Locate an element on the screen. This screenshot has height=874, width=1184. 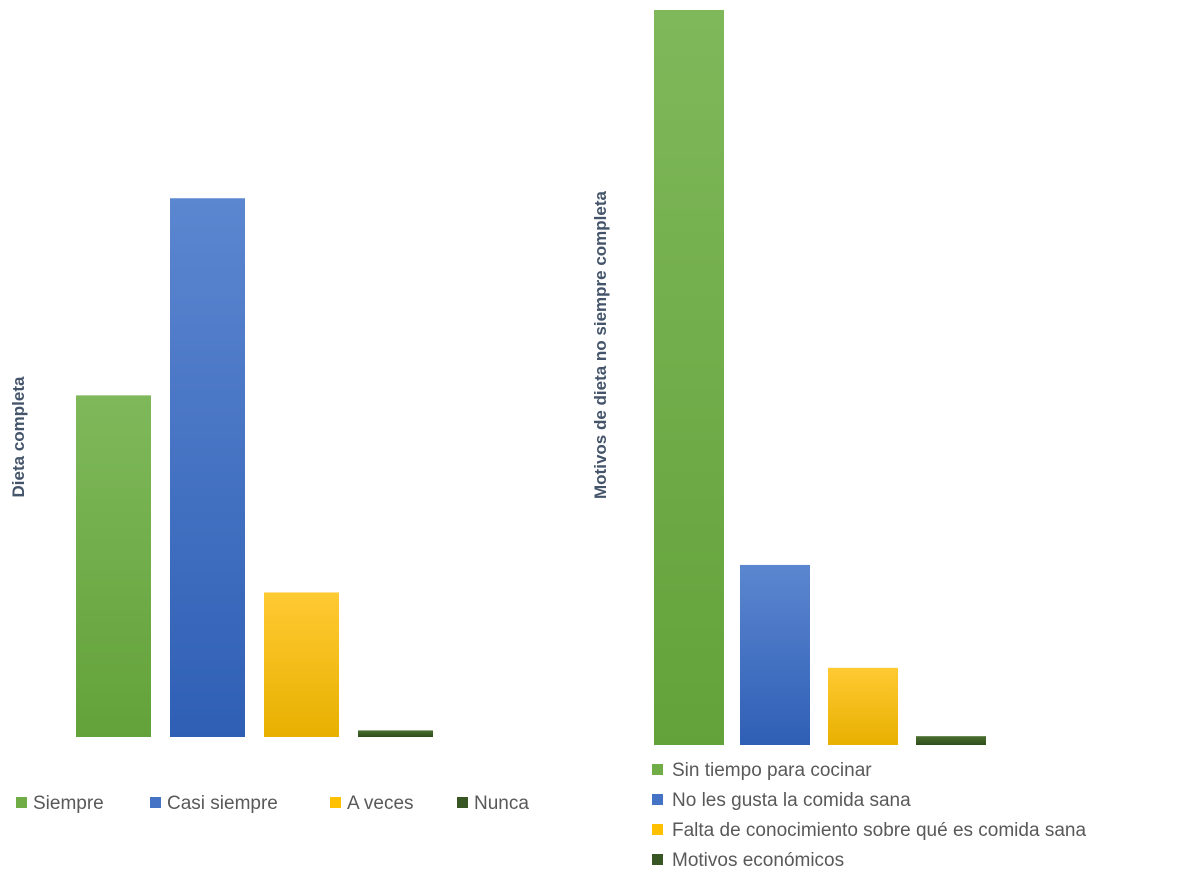
chart2-legend-item-no-les-gusta: No les gusta la comida sana is located at coordinates (781, 800).